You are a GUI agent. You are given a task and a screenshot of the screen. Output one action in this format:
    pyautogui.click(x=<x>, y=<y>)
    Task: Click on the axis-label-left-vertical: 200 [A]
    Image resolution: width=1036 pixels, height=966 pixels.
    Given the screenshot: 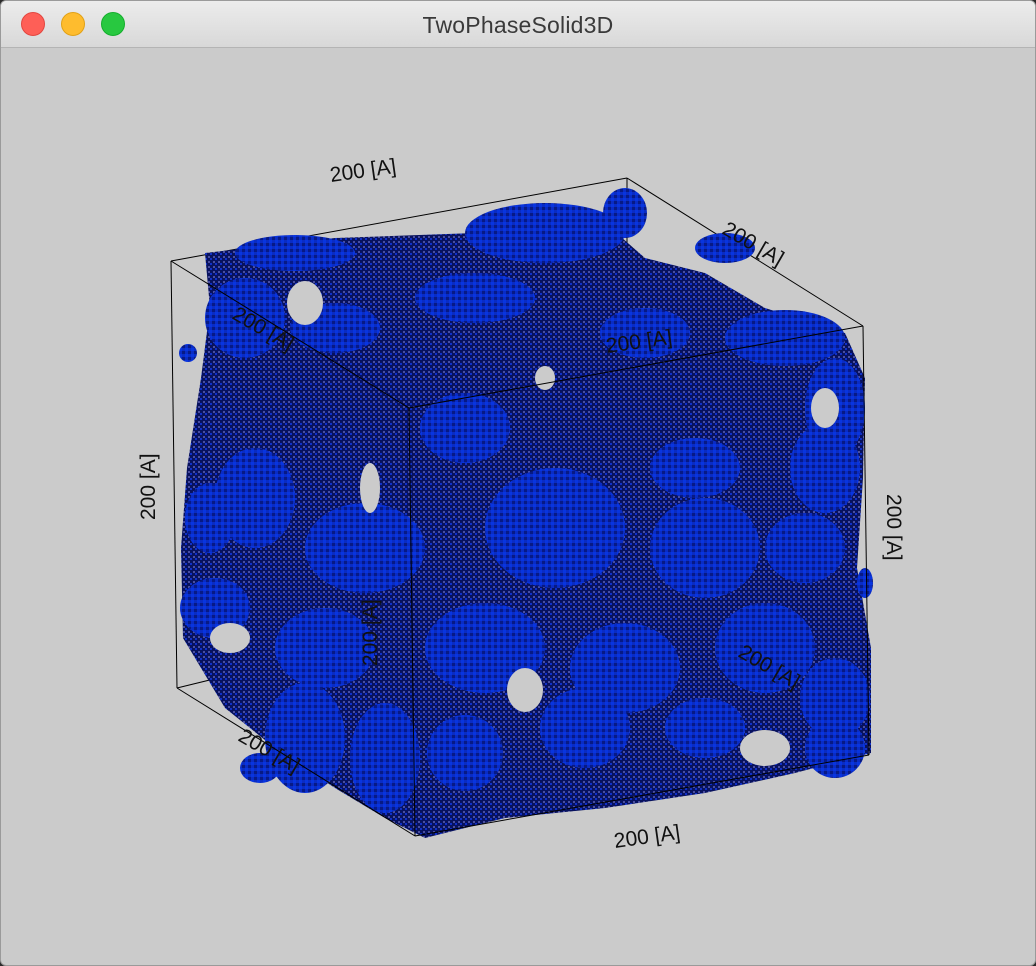 What is the action you would take?
    pyautogui.click(x=148, y=486)
    